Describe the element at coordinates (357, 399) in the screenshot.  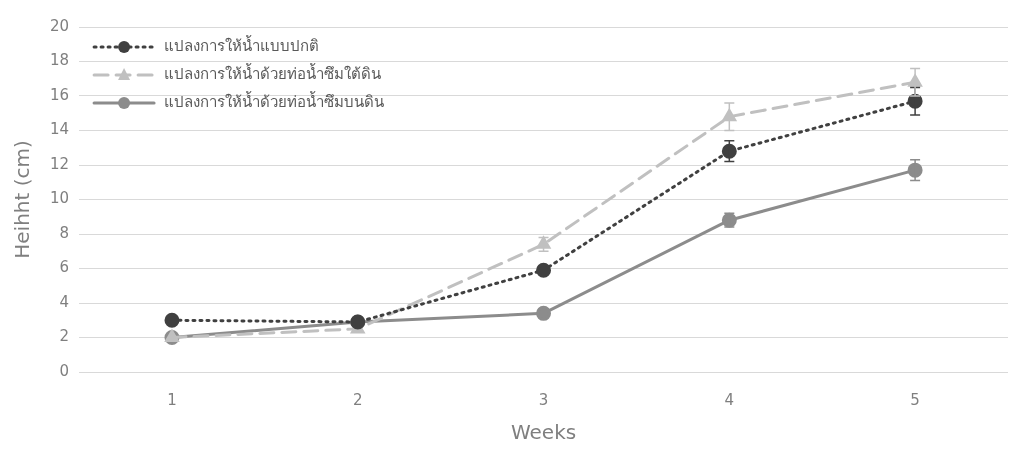
I see `x-tick-label: 2` at that location.